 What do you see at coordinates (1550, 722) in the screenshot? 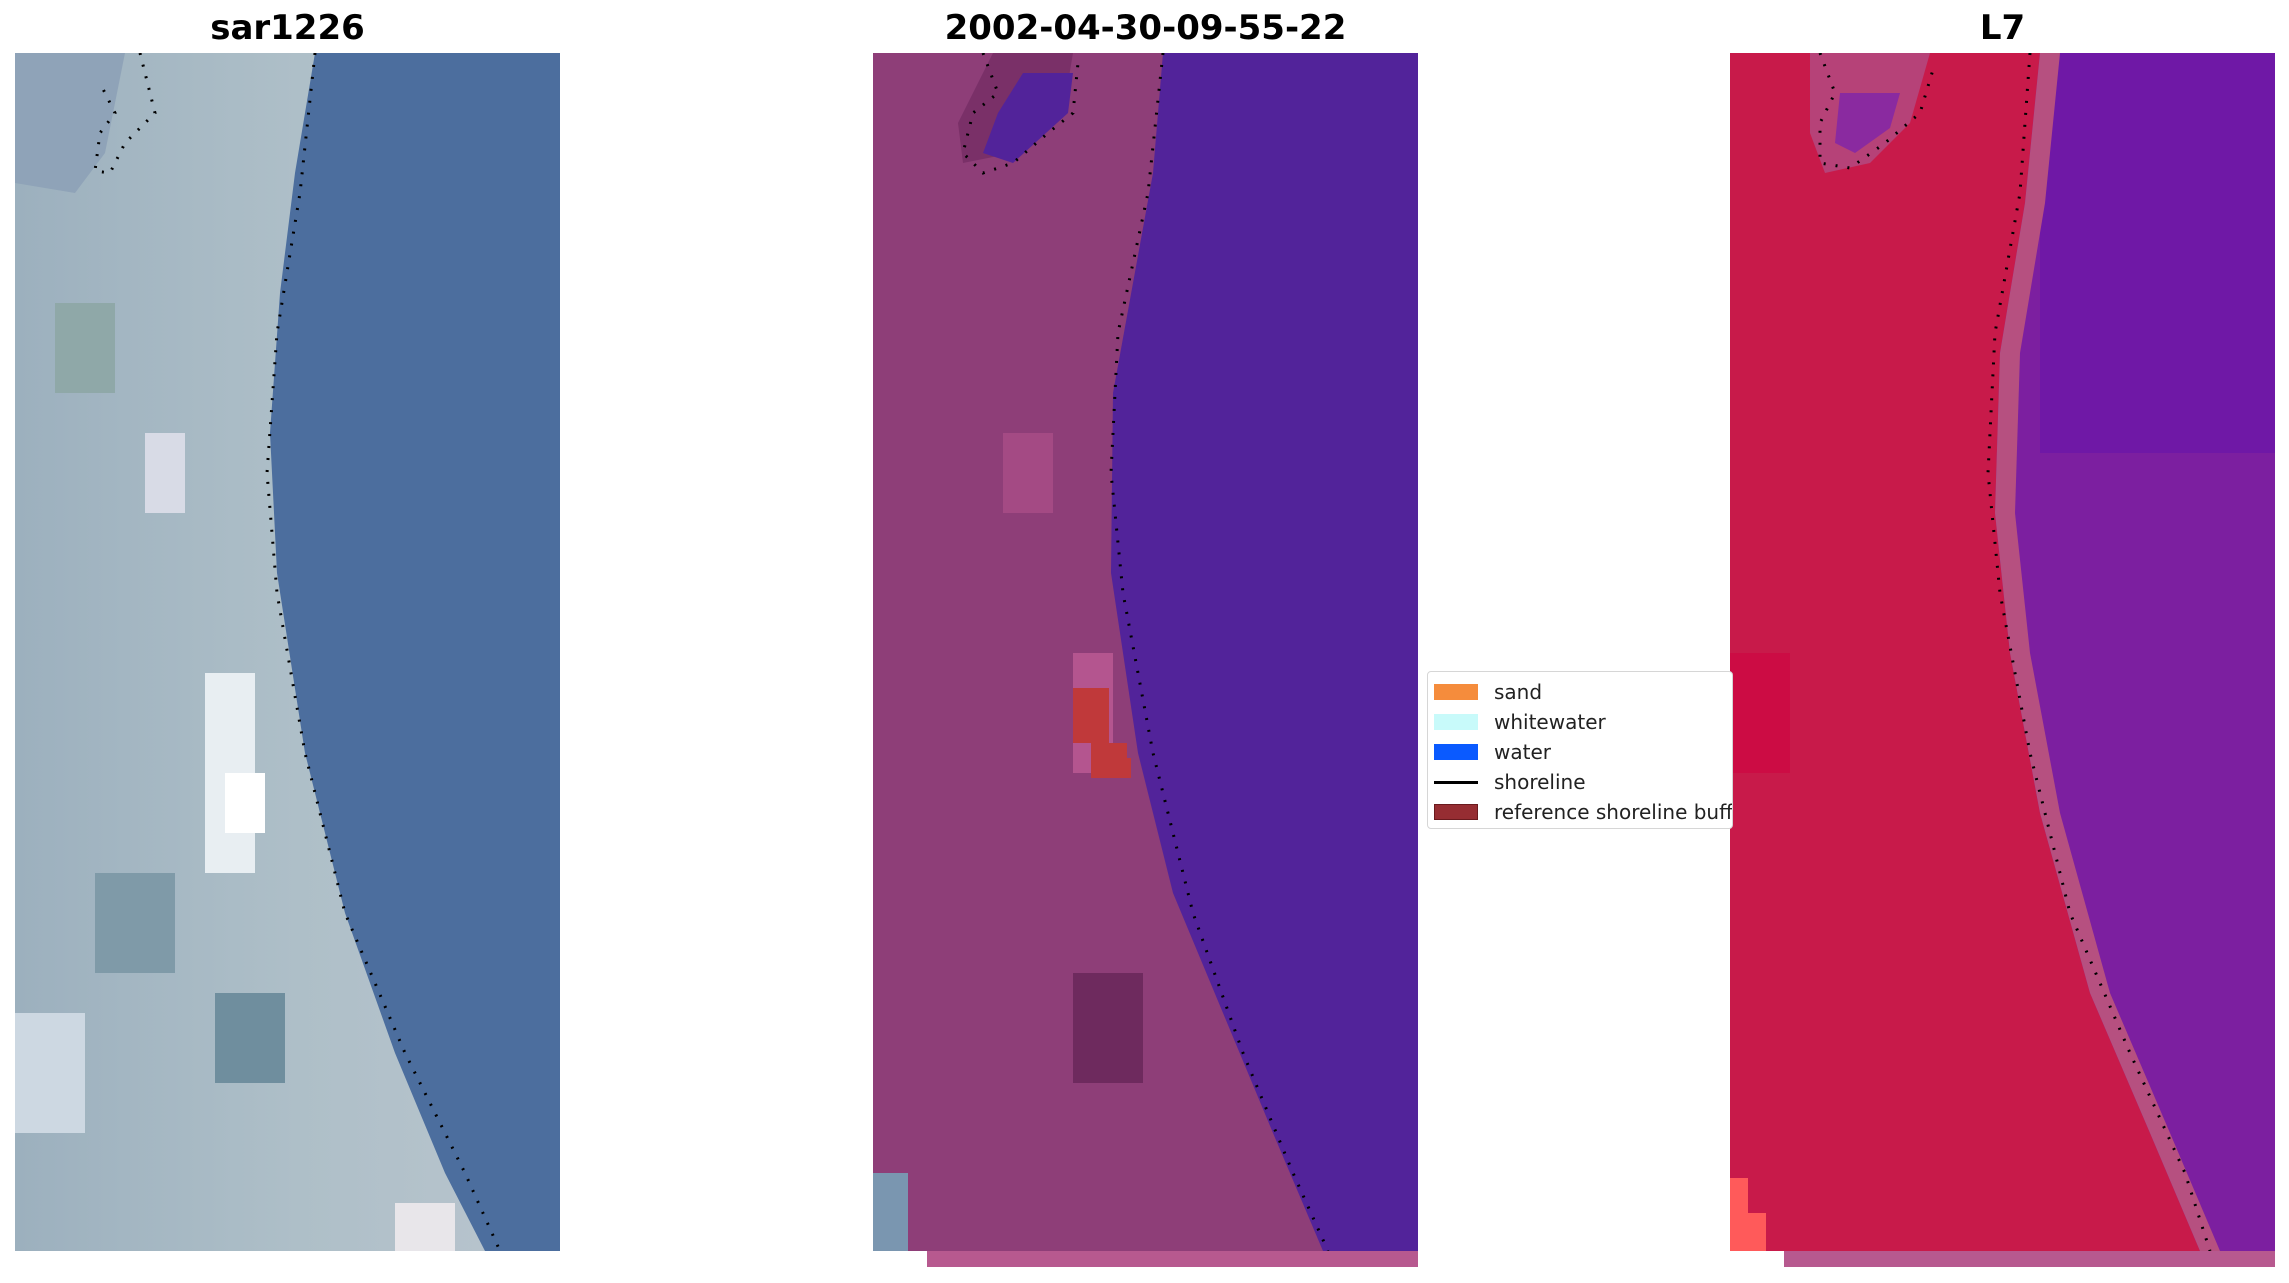
I see `legend-label-whitewater: whitewater` at bounding box center [1550, 722].